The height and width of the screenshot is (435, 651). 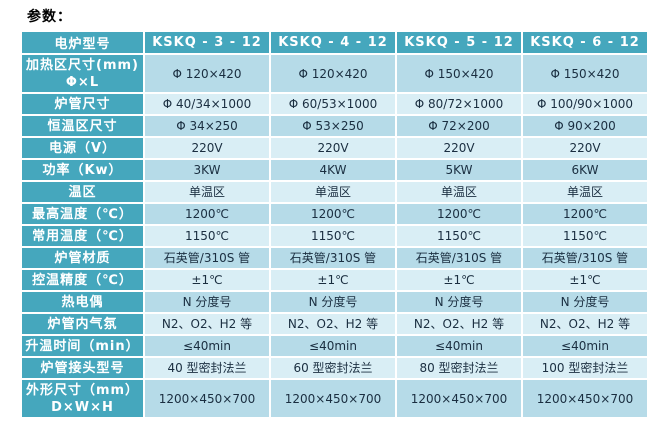 I want to click on row-label-line2: Φ×L, so click(x=82, y=82).